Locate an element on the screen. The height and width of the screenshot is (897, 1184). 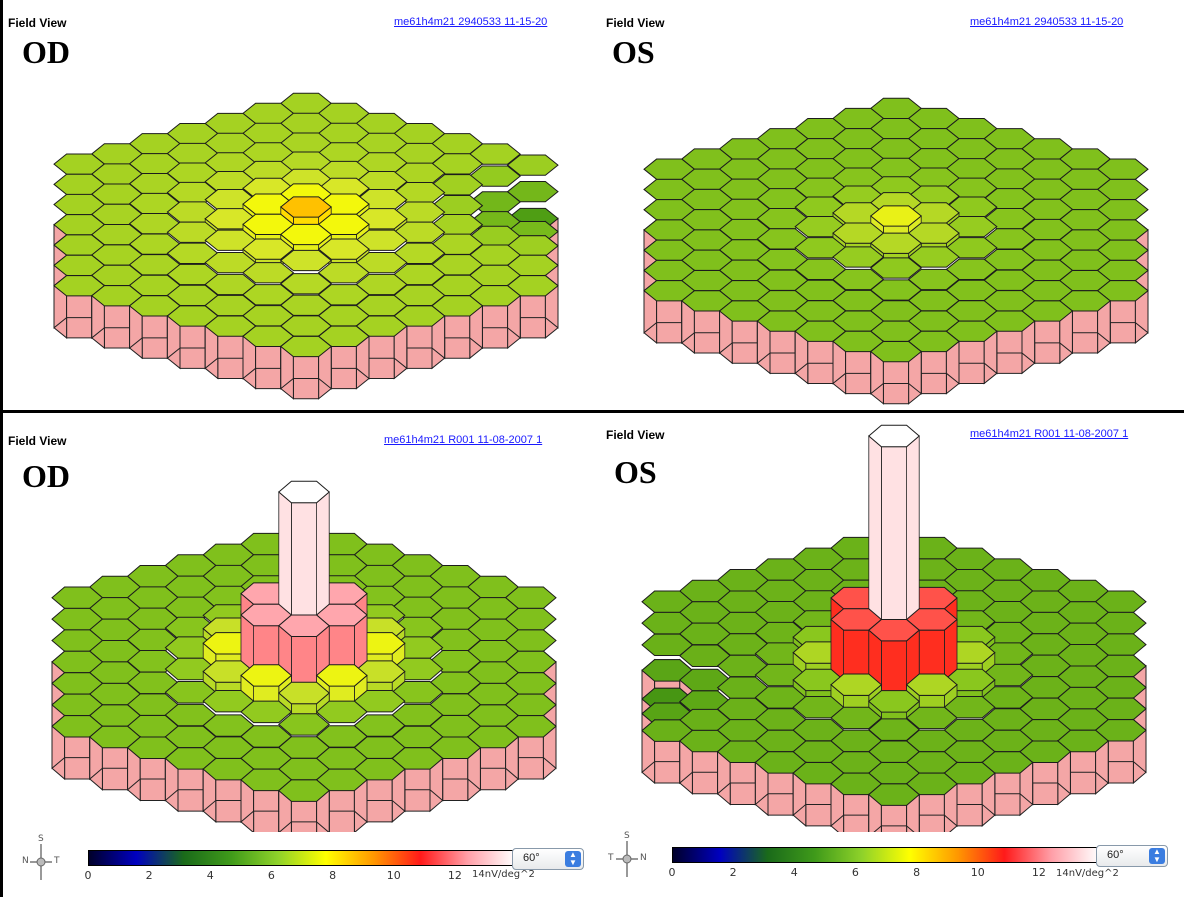
compass-right: T is located at coordinates (57, 861).